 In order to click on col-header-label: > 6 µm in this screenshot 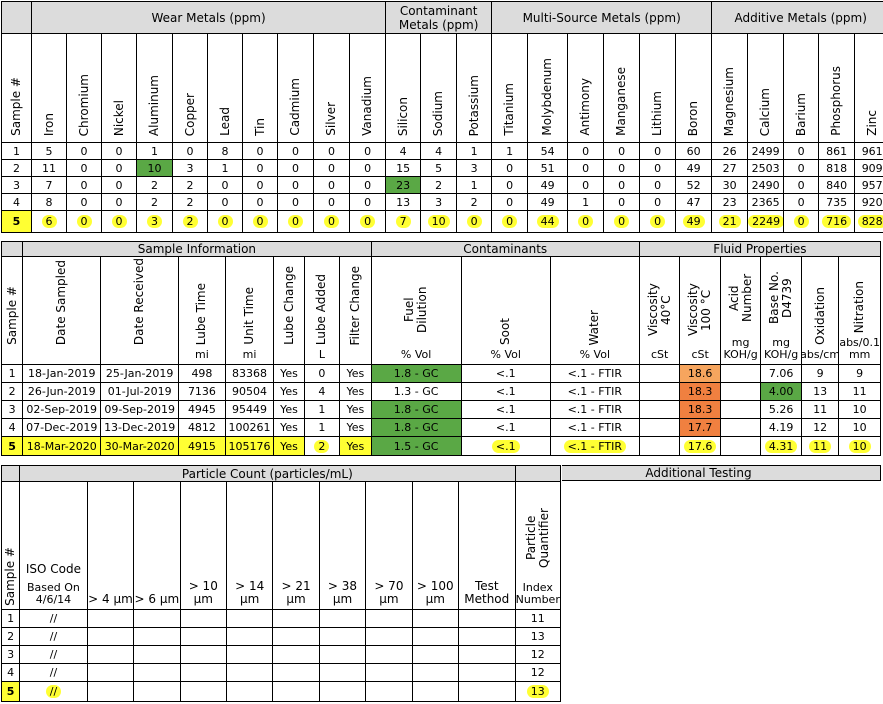, I will do `click(157, 599)`.